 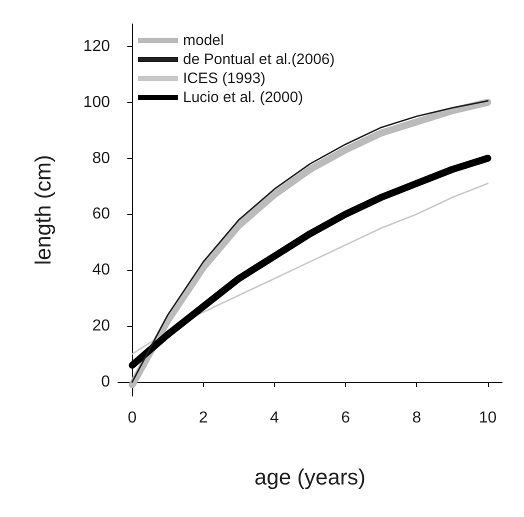 I want to click on legend-label: model, so click(x=203, y=40).